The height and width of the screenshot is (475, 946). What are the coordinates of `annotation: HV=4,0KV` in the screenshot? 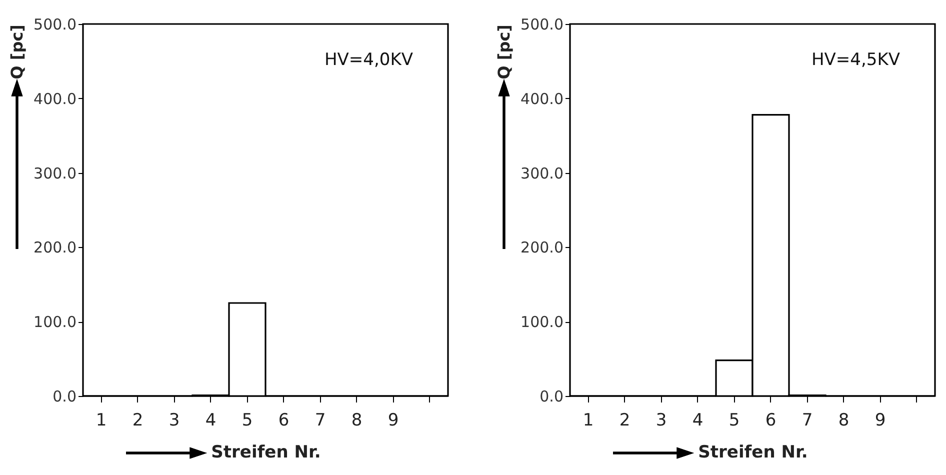 It's located at (369, 60).